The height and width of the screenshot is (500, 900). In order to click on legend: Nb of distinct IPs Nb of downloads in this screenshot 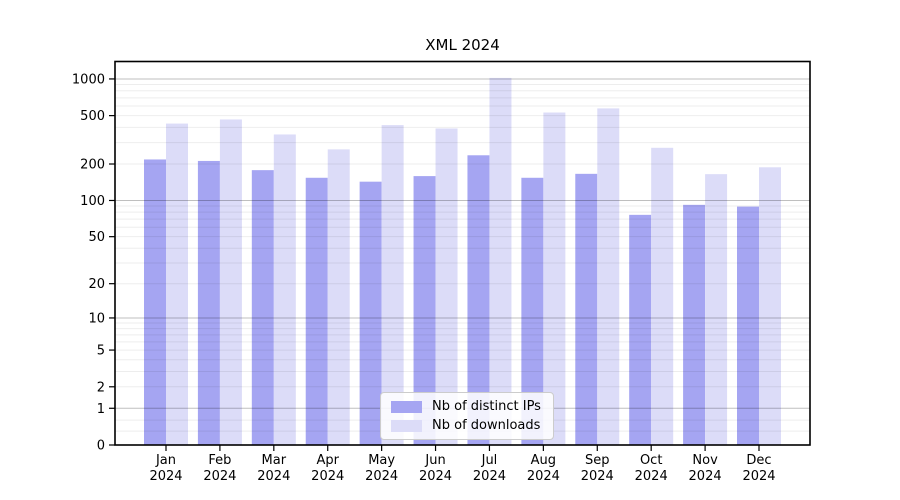, I will do `click(467, 416)`.